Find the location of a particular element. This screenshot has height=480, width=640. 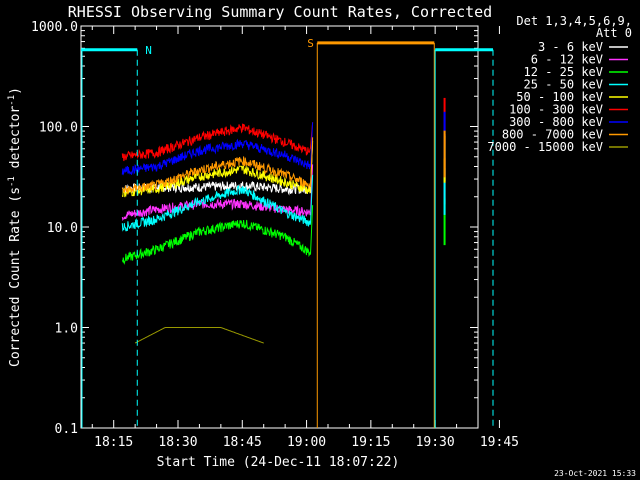

timestamp-label: 23-Oct-2021 15:33 is located at coordinates (595, 473).